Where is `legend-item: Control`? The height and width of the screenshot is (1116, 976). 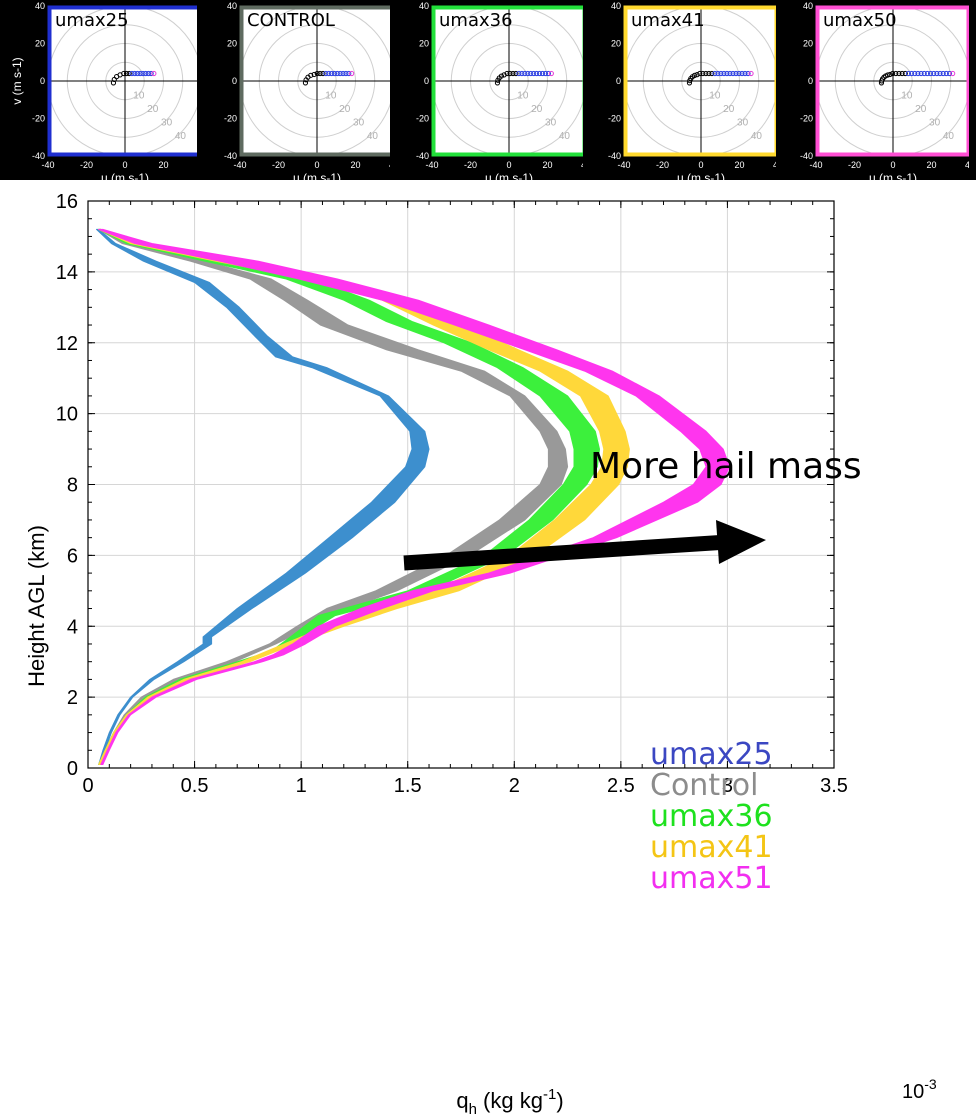
legend-item: Control is located at coordinates (704, 785).